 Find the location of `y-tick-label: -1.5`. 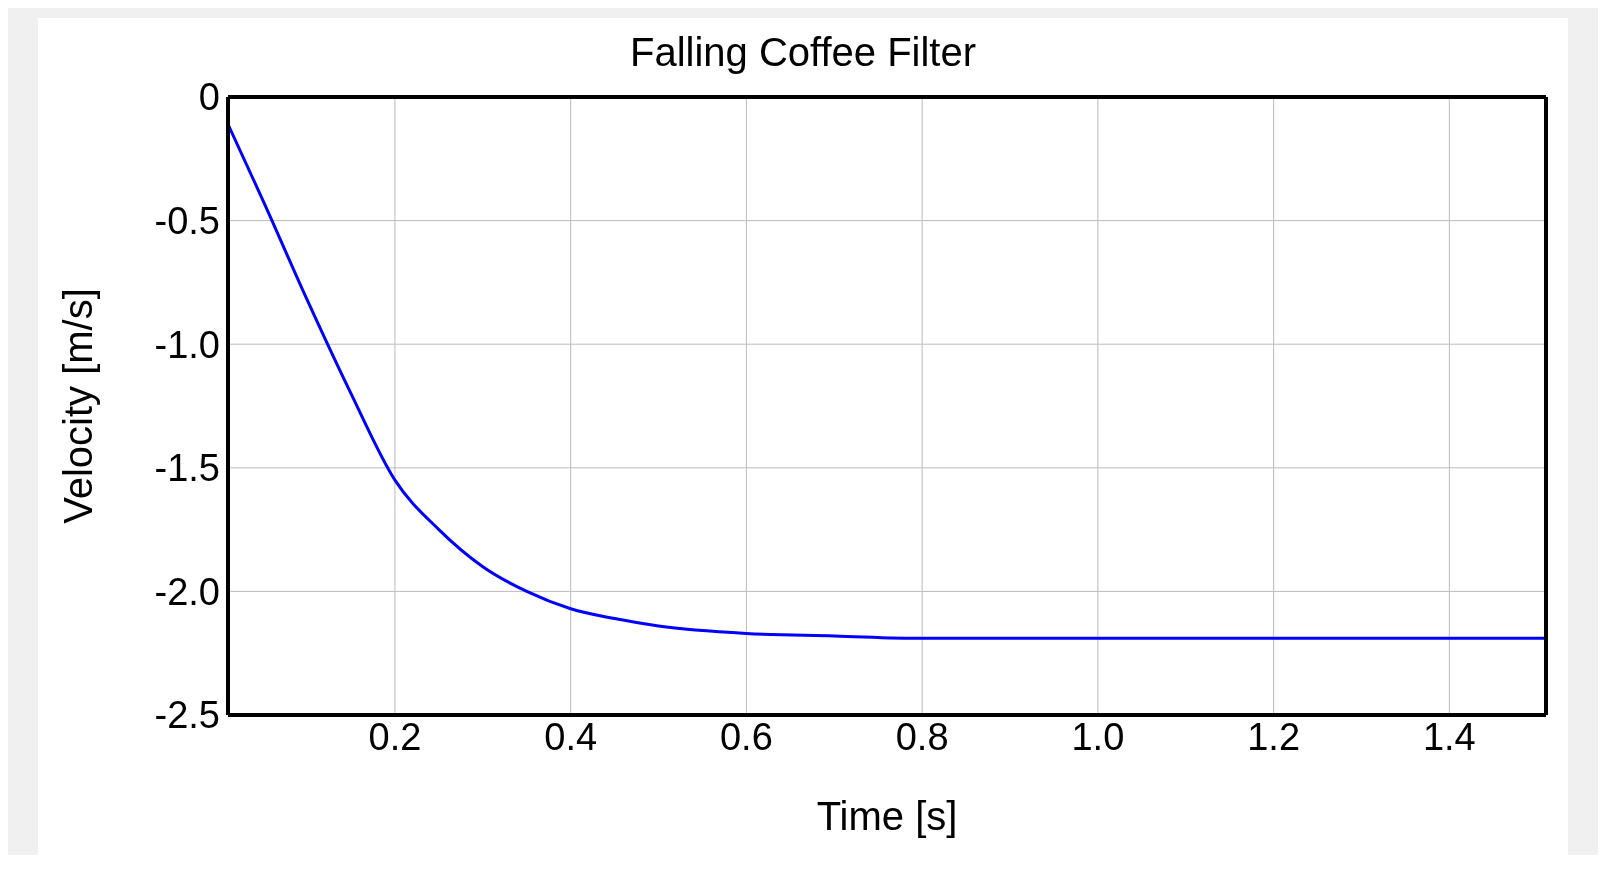

y-tick-label: -1.5 is located at coordinates (187, 468).